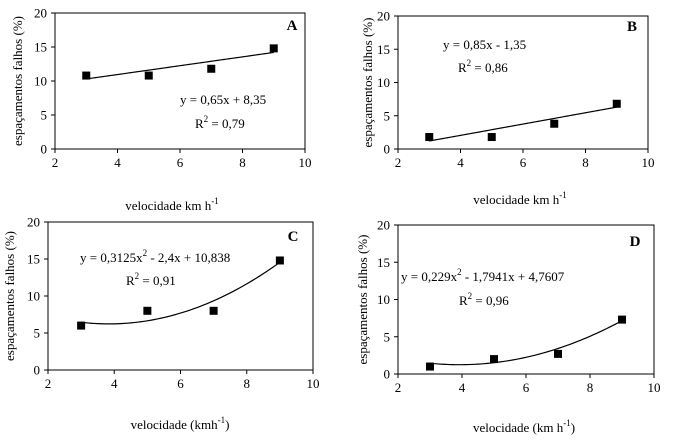 This screenshot has width=675, height=443. Describe the element at coordinates (180, 65) in the screenshot. I see `trend-line-a` at that location.